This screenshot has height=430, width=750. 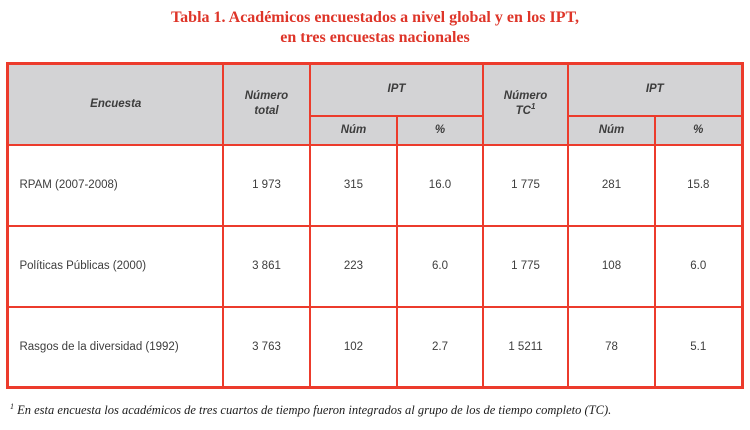 I want to click on header-encuesta: Encuesta, so click(x=115, y=104).